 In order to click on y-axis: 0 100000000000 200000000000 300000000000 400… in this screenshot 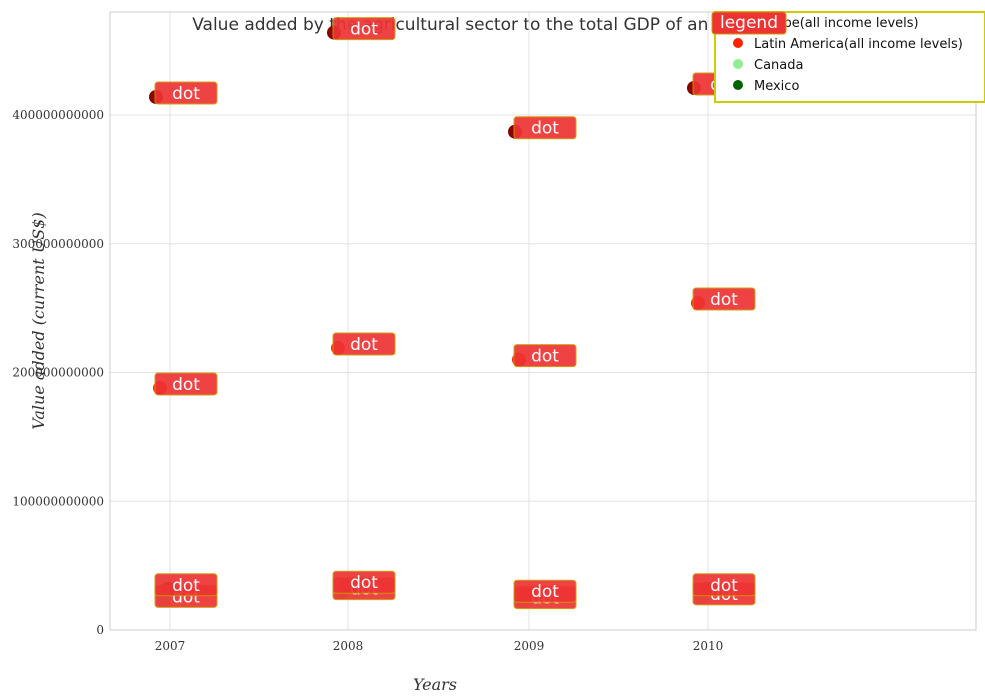, I will do `click(58, 372)`.